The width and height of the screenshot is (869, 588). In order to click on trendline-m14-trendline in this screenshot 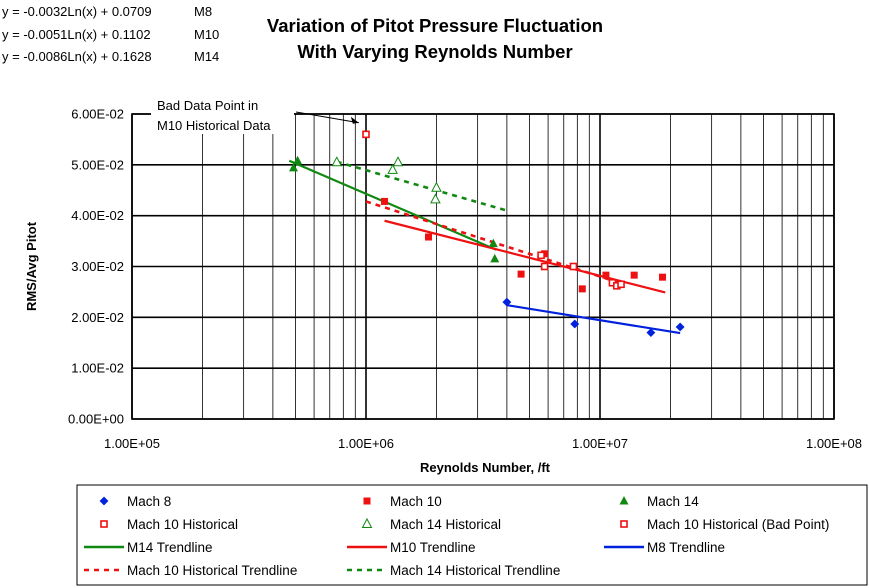, I will do `click(392, 205)`.